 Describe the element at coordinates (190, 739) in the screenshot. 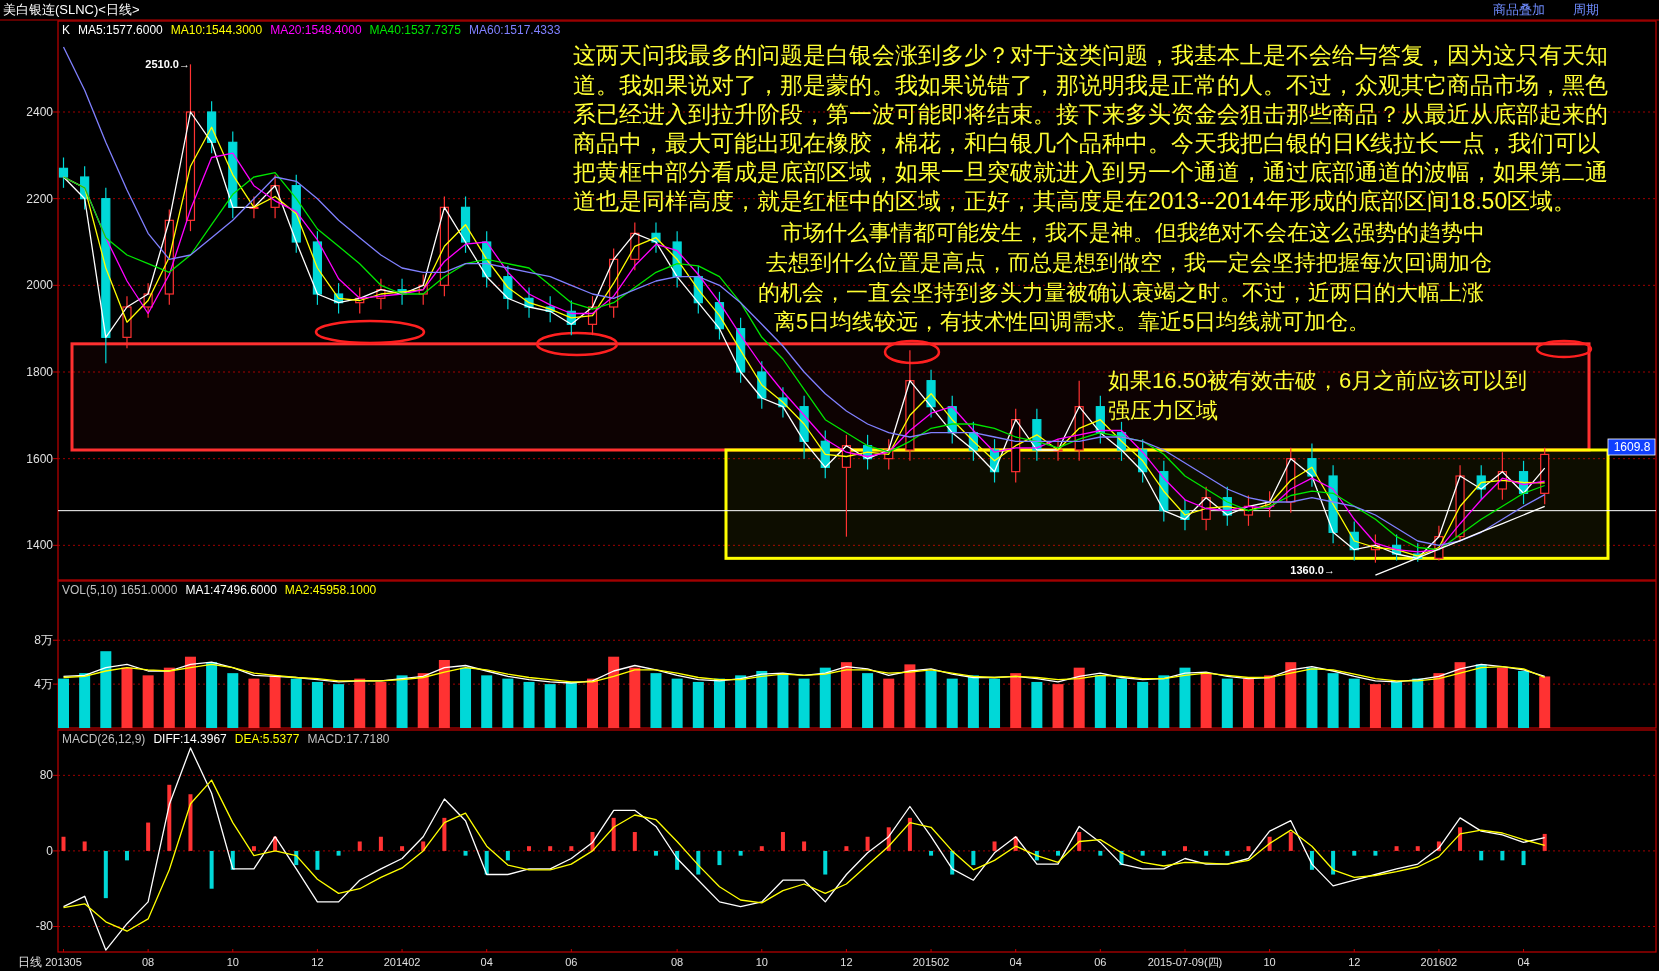

I see `legend: DIFF:14.3967` at that location.